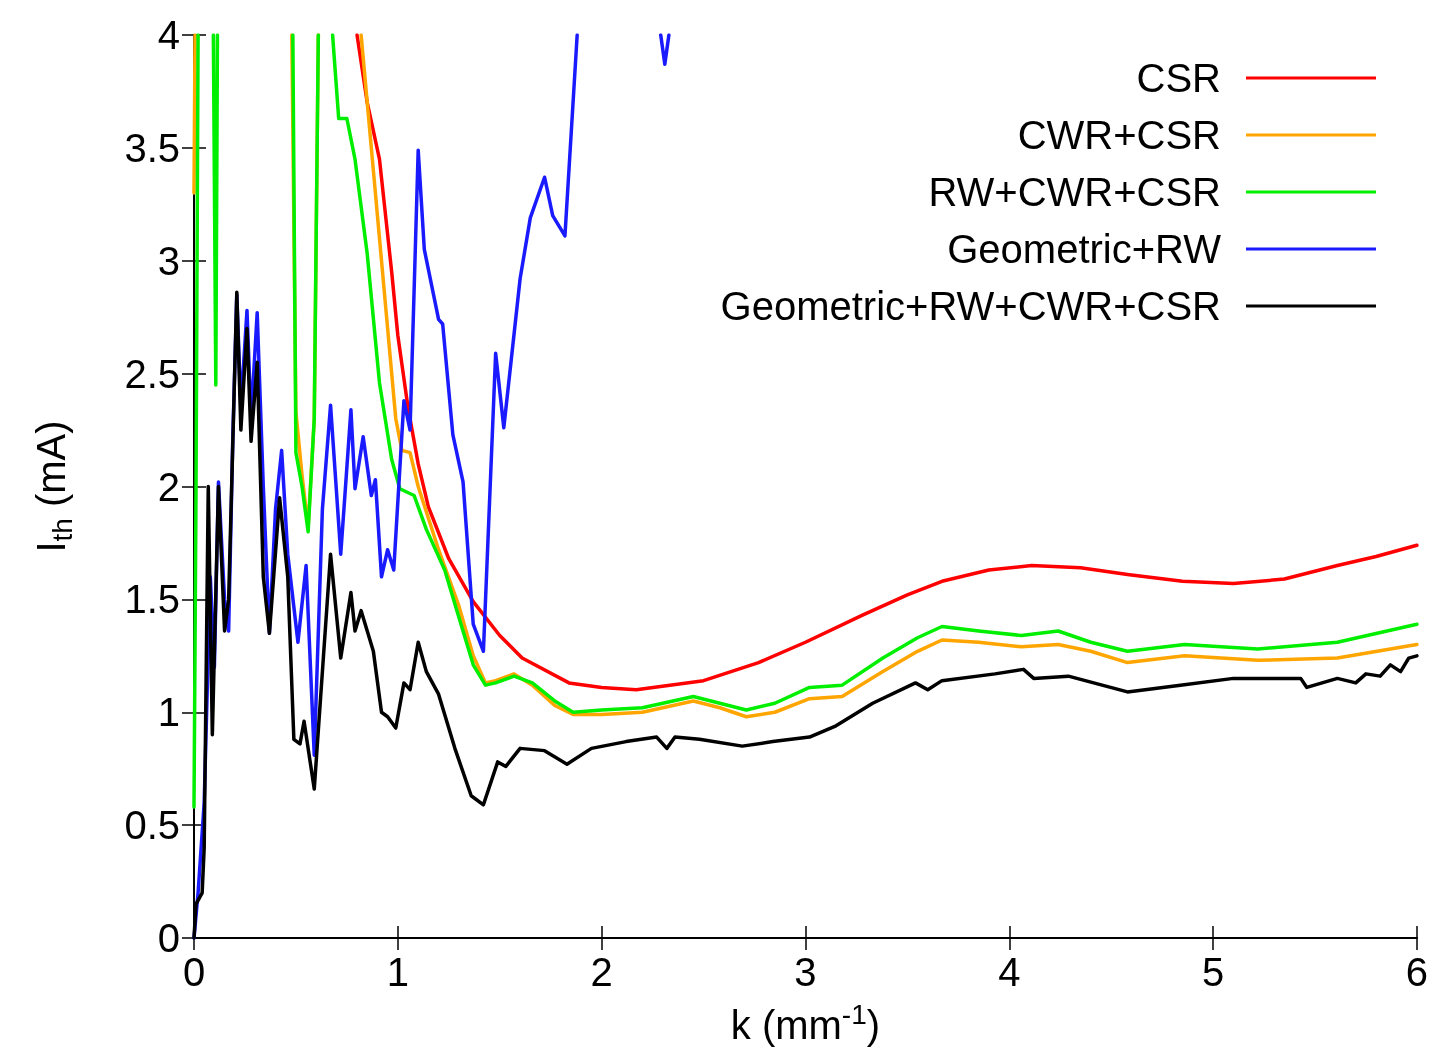 This screenshot has width=1439, height=1062. Describe the element at coordinates (1213, 972) in the screenshot. I see `x-tick-label: 5` at that location.